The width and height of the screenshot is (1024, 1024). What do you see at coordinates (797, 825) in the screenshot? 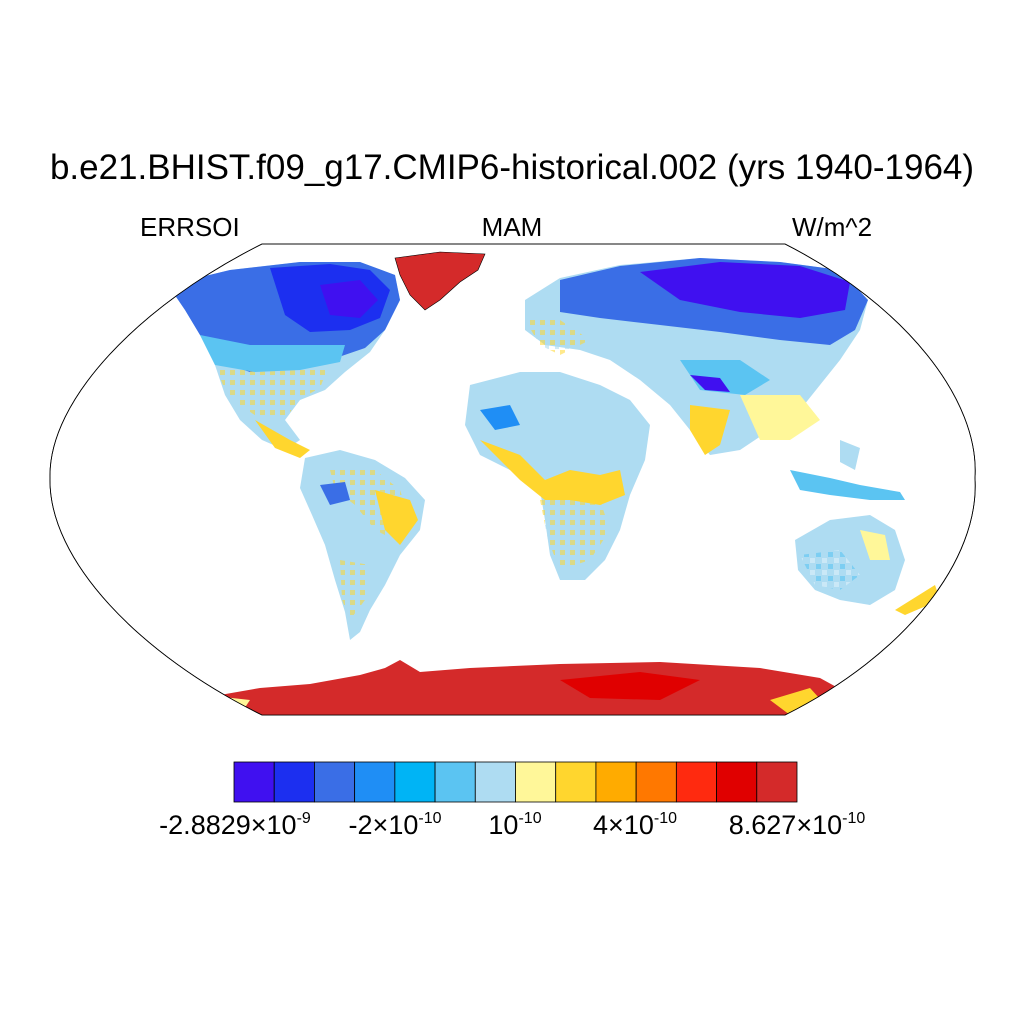
I see `colorbar-tick-label: 8.627×10⁻¹⁰` at bounding box center [797, 825].